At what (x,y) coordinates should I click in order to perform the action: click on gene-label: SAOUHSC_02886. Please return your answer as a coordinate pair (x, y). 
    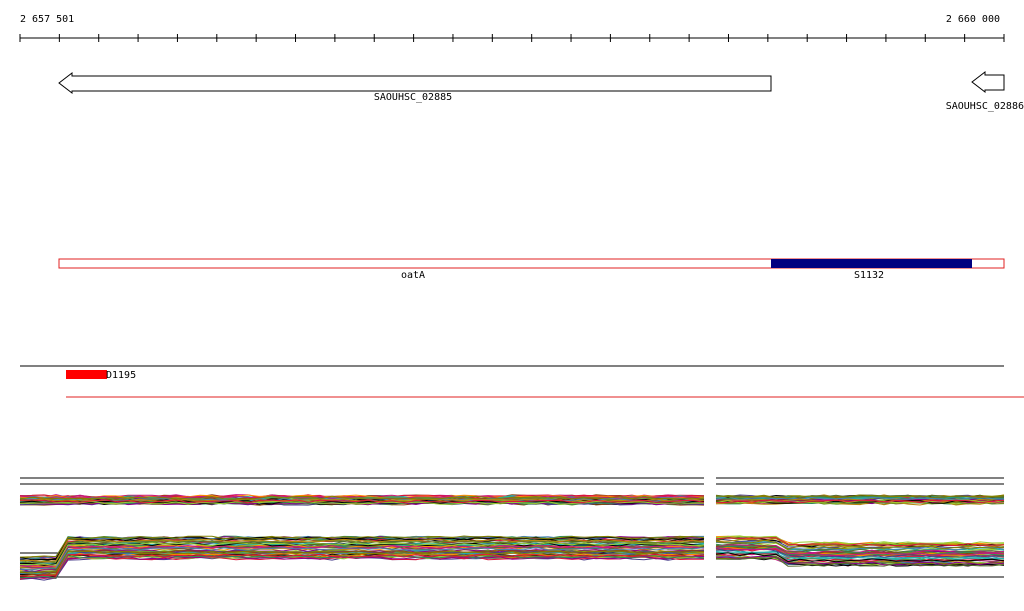
    Looking at the image, I should click on (985, 106).